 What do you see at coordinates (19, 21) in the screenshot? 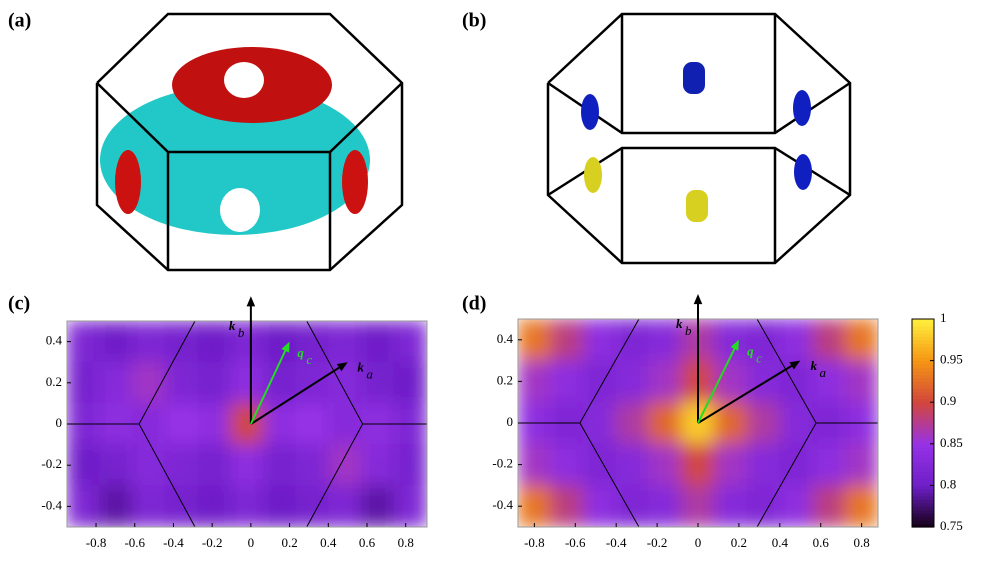
I see `panel-label: (a)` at bounding box center [19, 21].